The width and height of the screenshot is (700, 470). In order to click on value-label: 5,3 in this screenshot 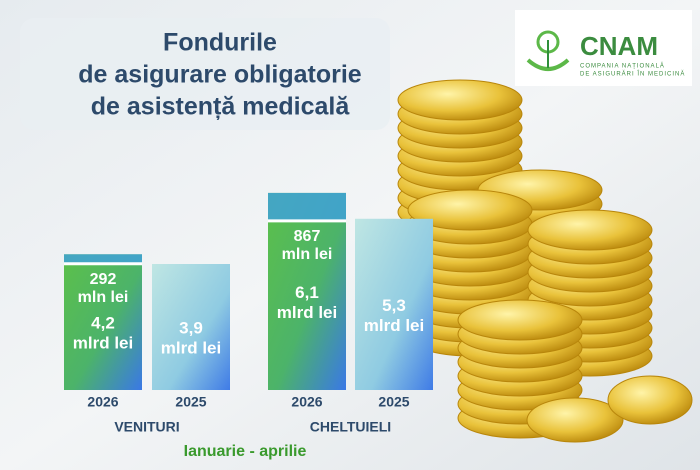, I will do `click(394, 305)`.